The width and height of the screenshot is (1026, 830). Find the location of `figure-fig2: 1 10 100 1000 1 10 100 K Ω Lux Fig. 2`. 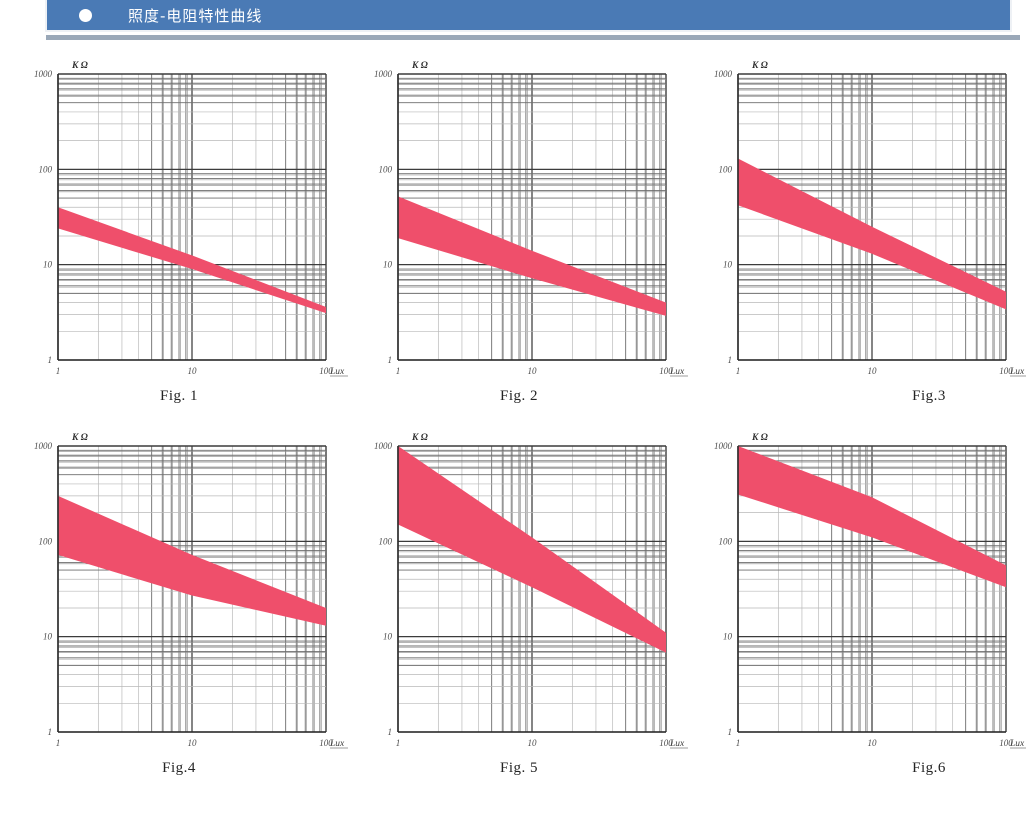

figure-fig2: 1 10 100 1000 1 10 100 K Ω Lux Fig. 2 is located at coordinates (519, 238).